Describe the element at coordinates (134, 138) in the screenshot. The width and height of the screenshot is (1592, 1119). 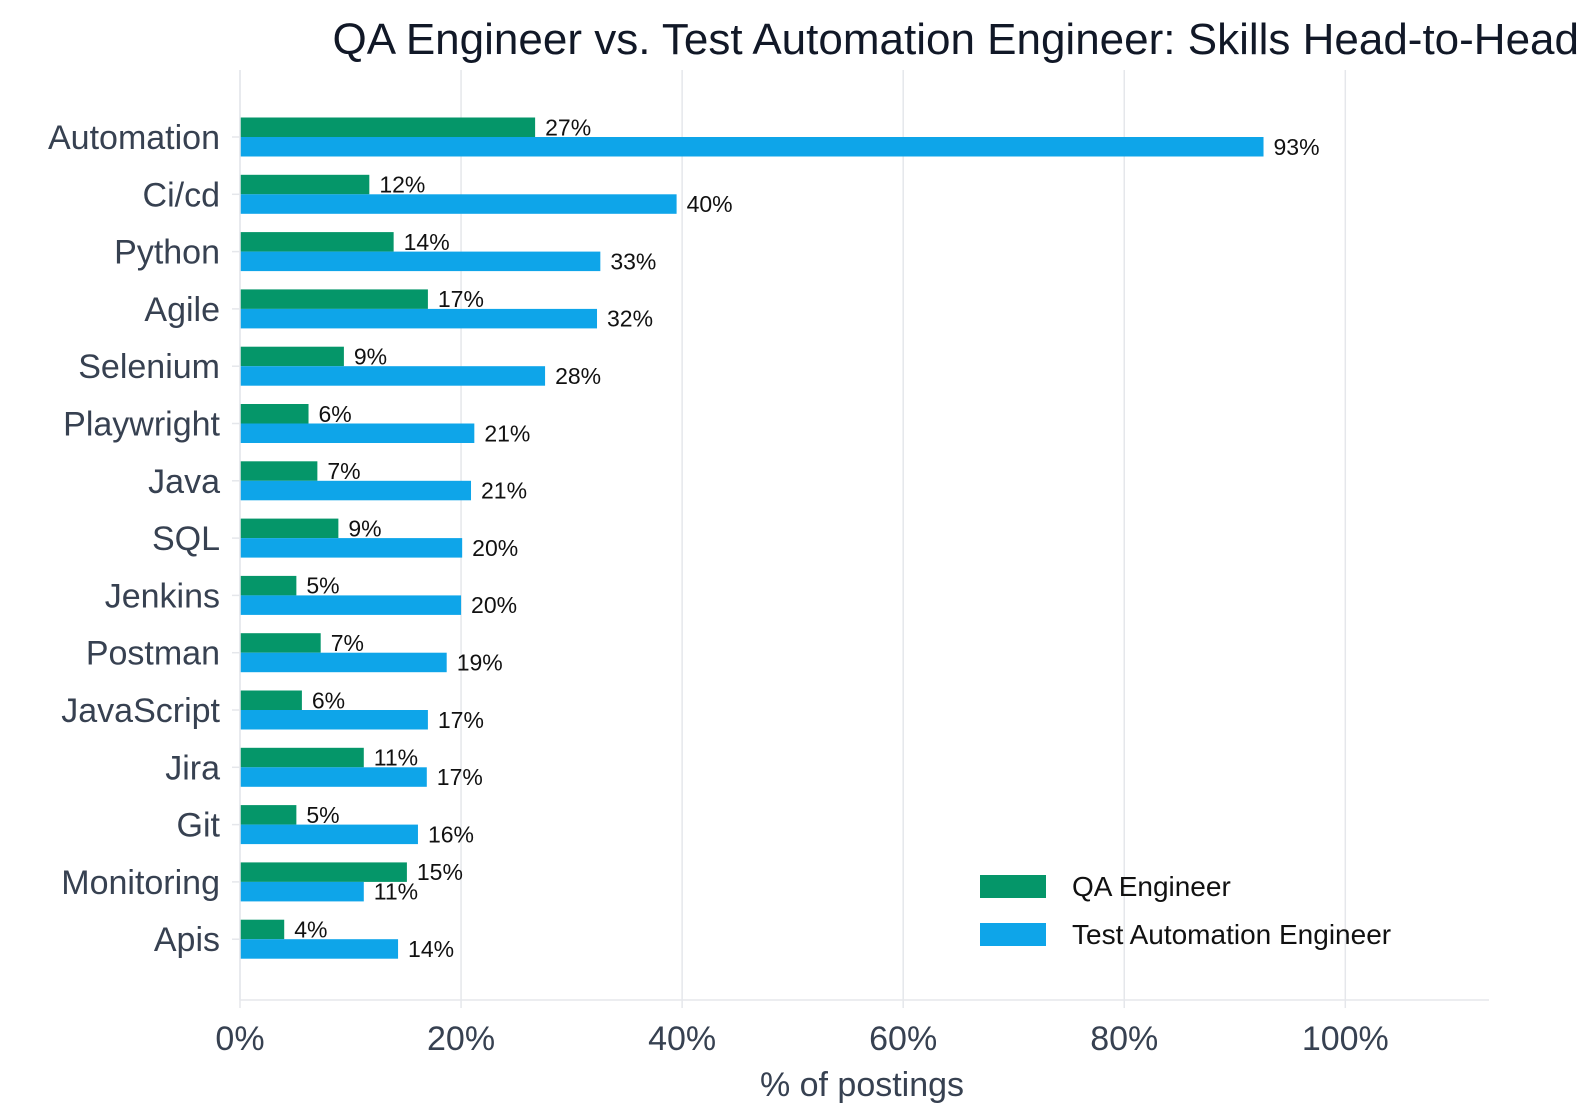
I see `y-tick-label: Automation` at that location.